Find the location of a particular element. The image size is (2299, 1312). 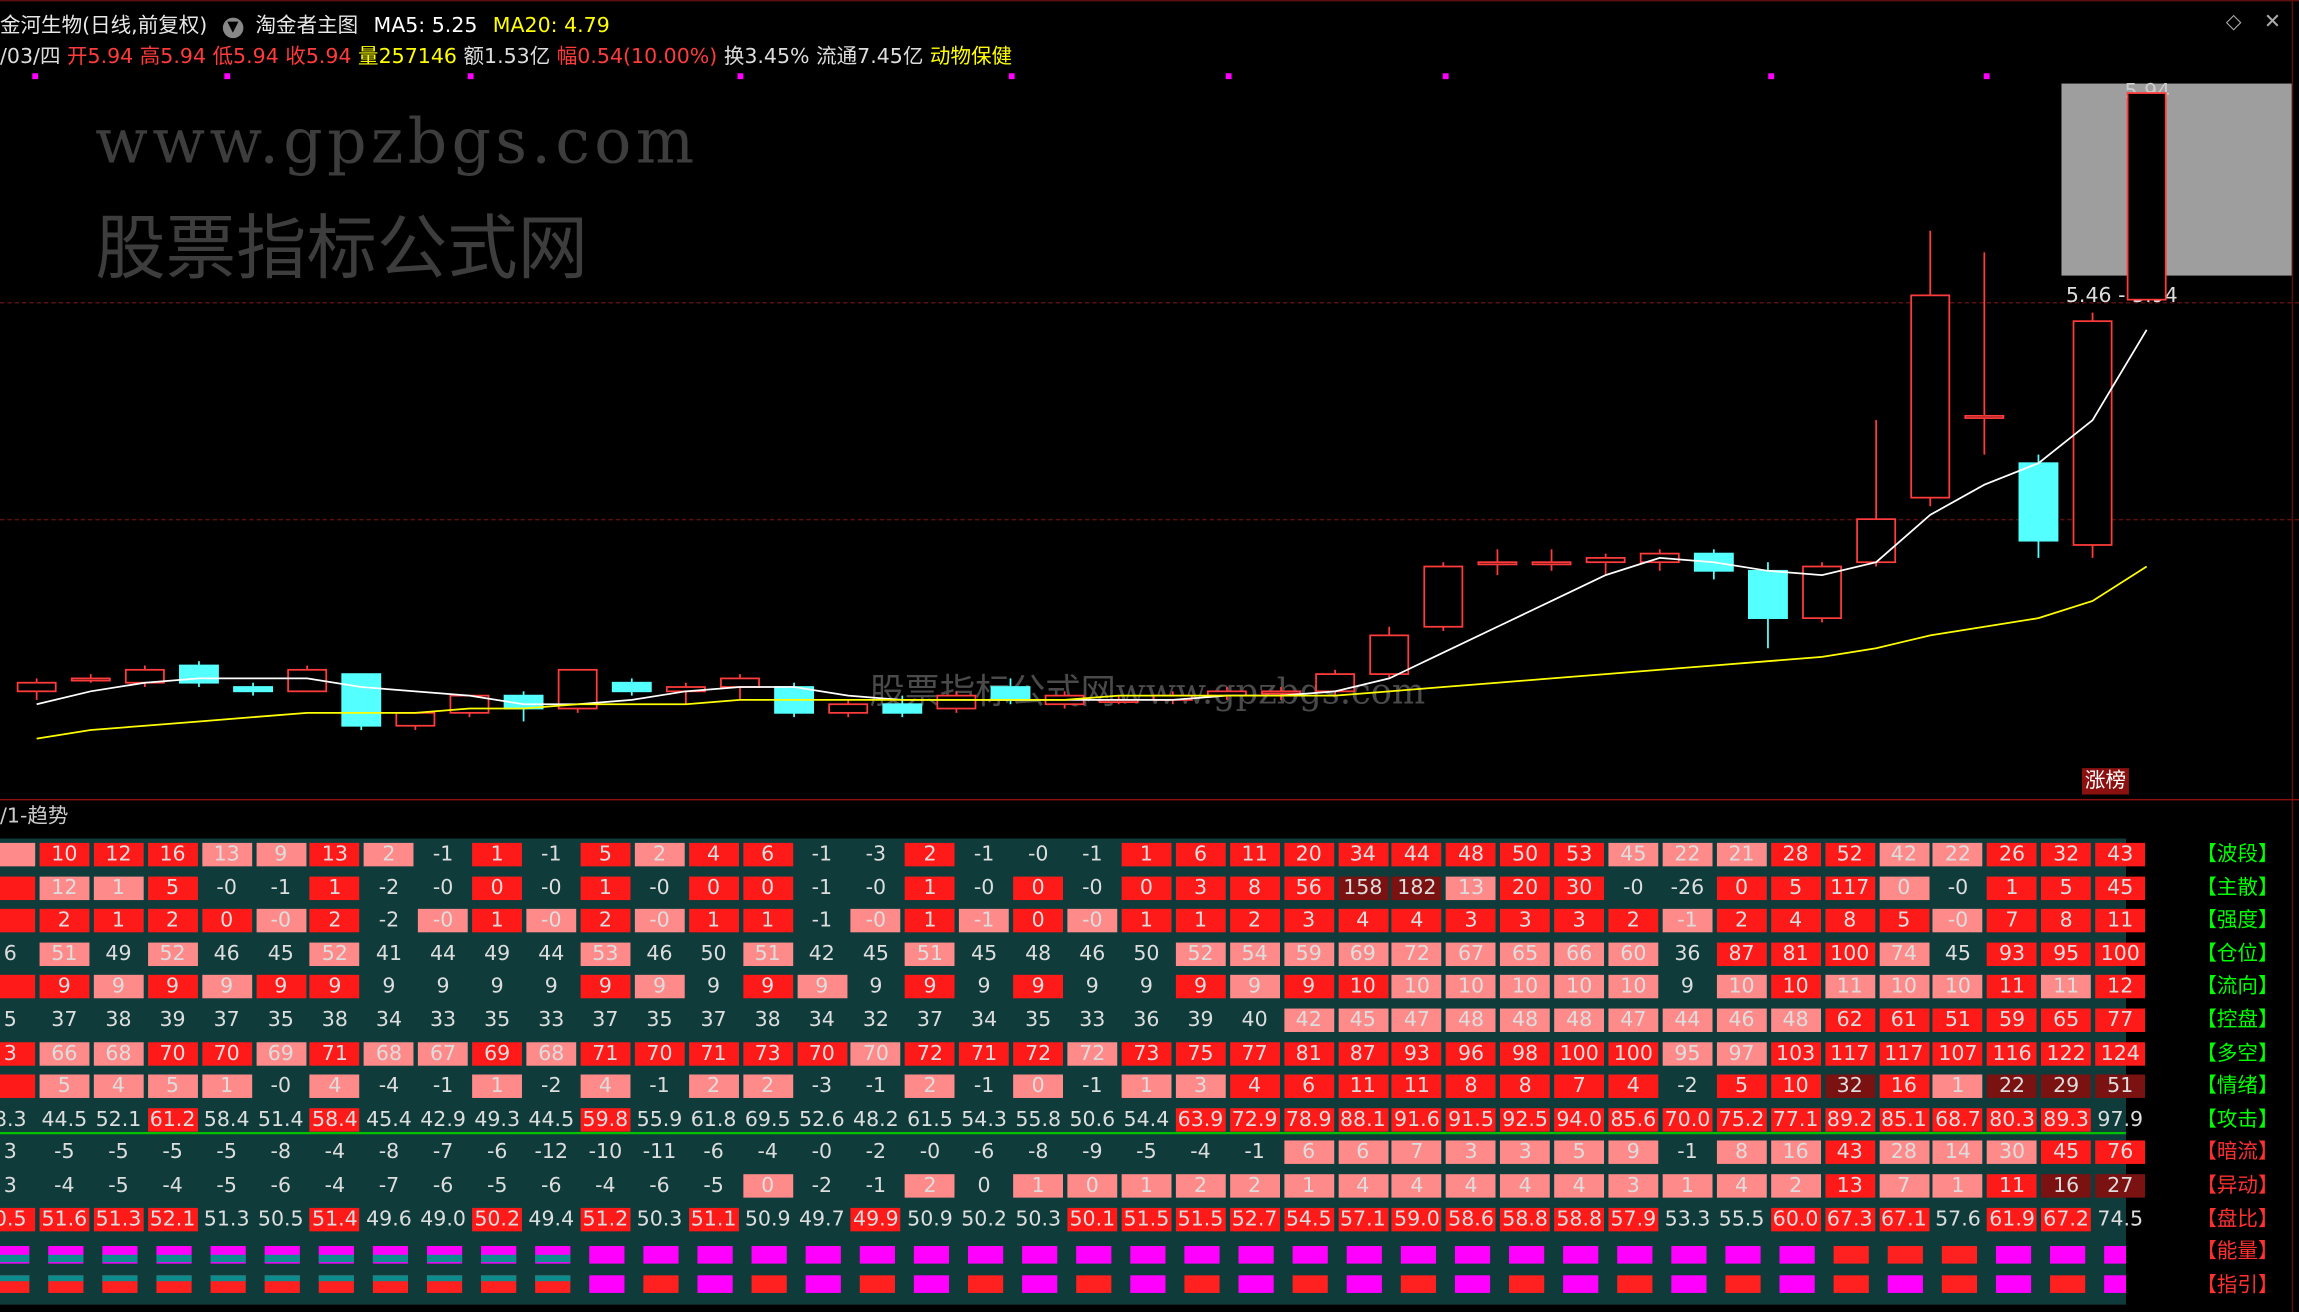

indicator-cell: -26 is located at coordinates (1687, 888).